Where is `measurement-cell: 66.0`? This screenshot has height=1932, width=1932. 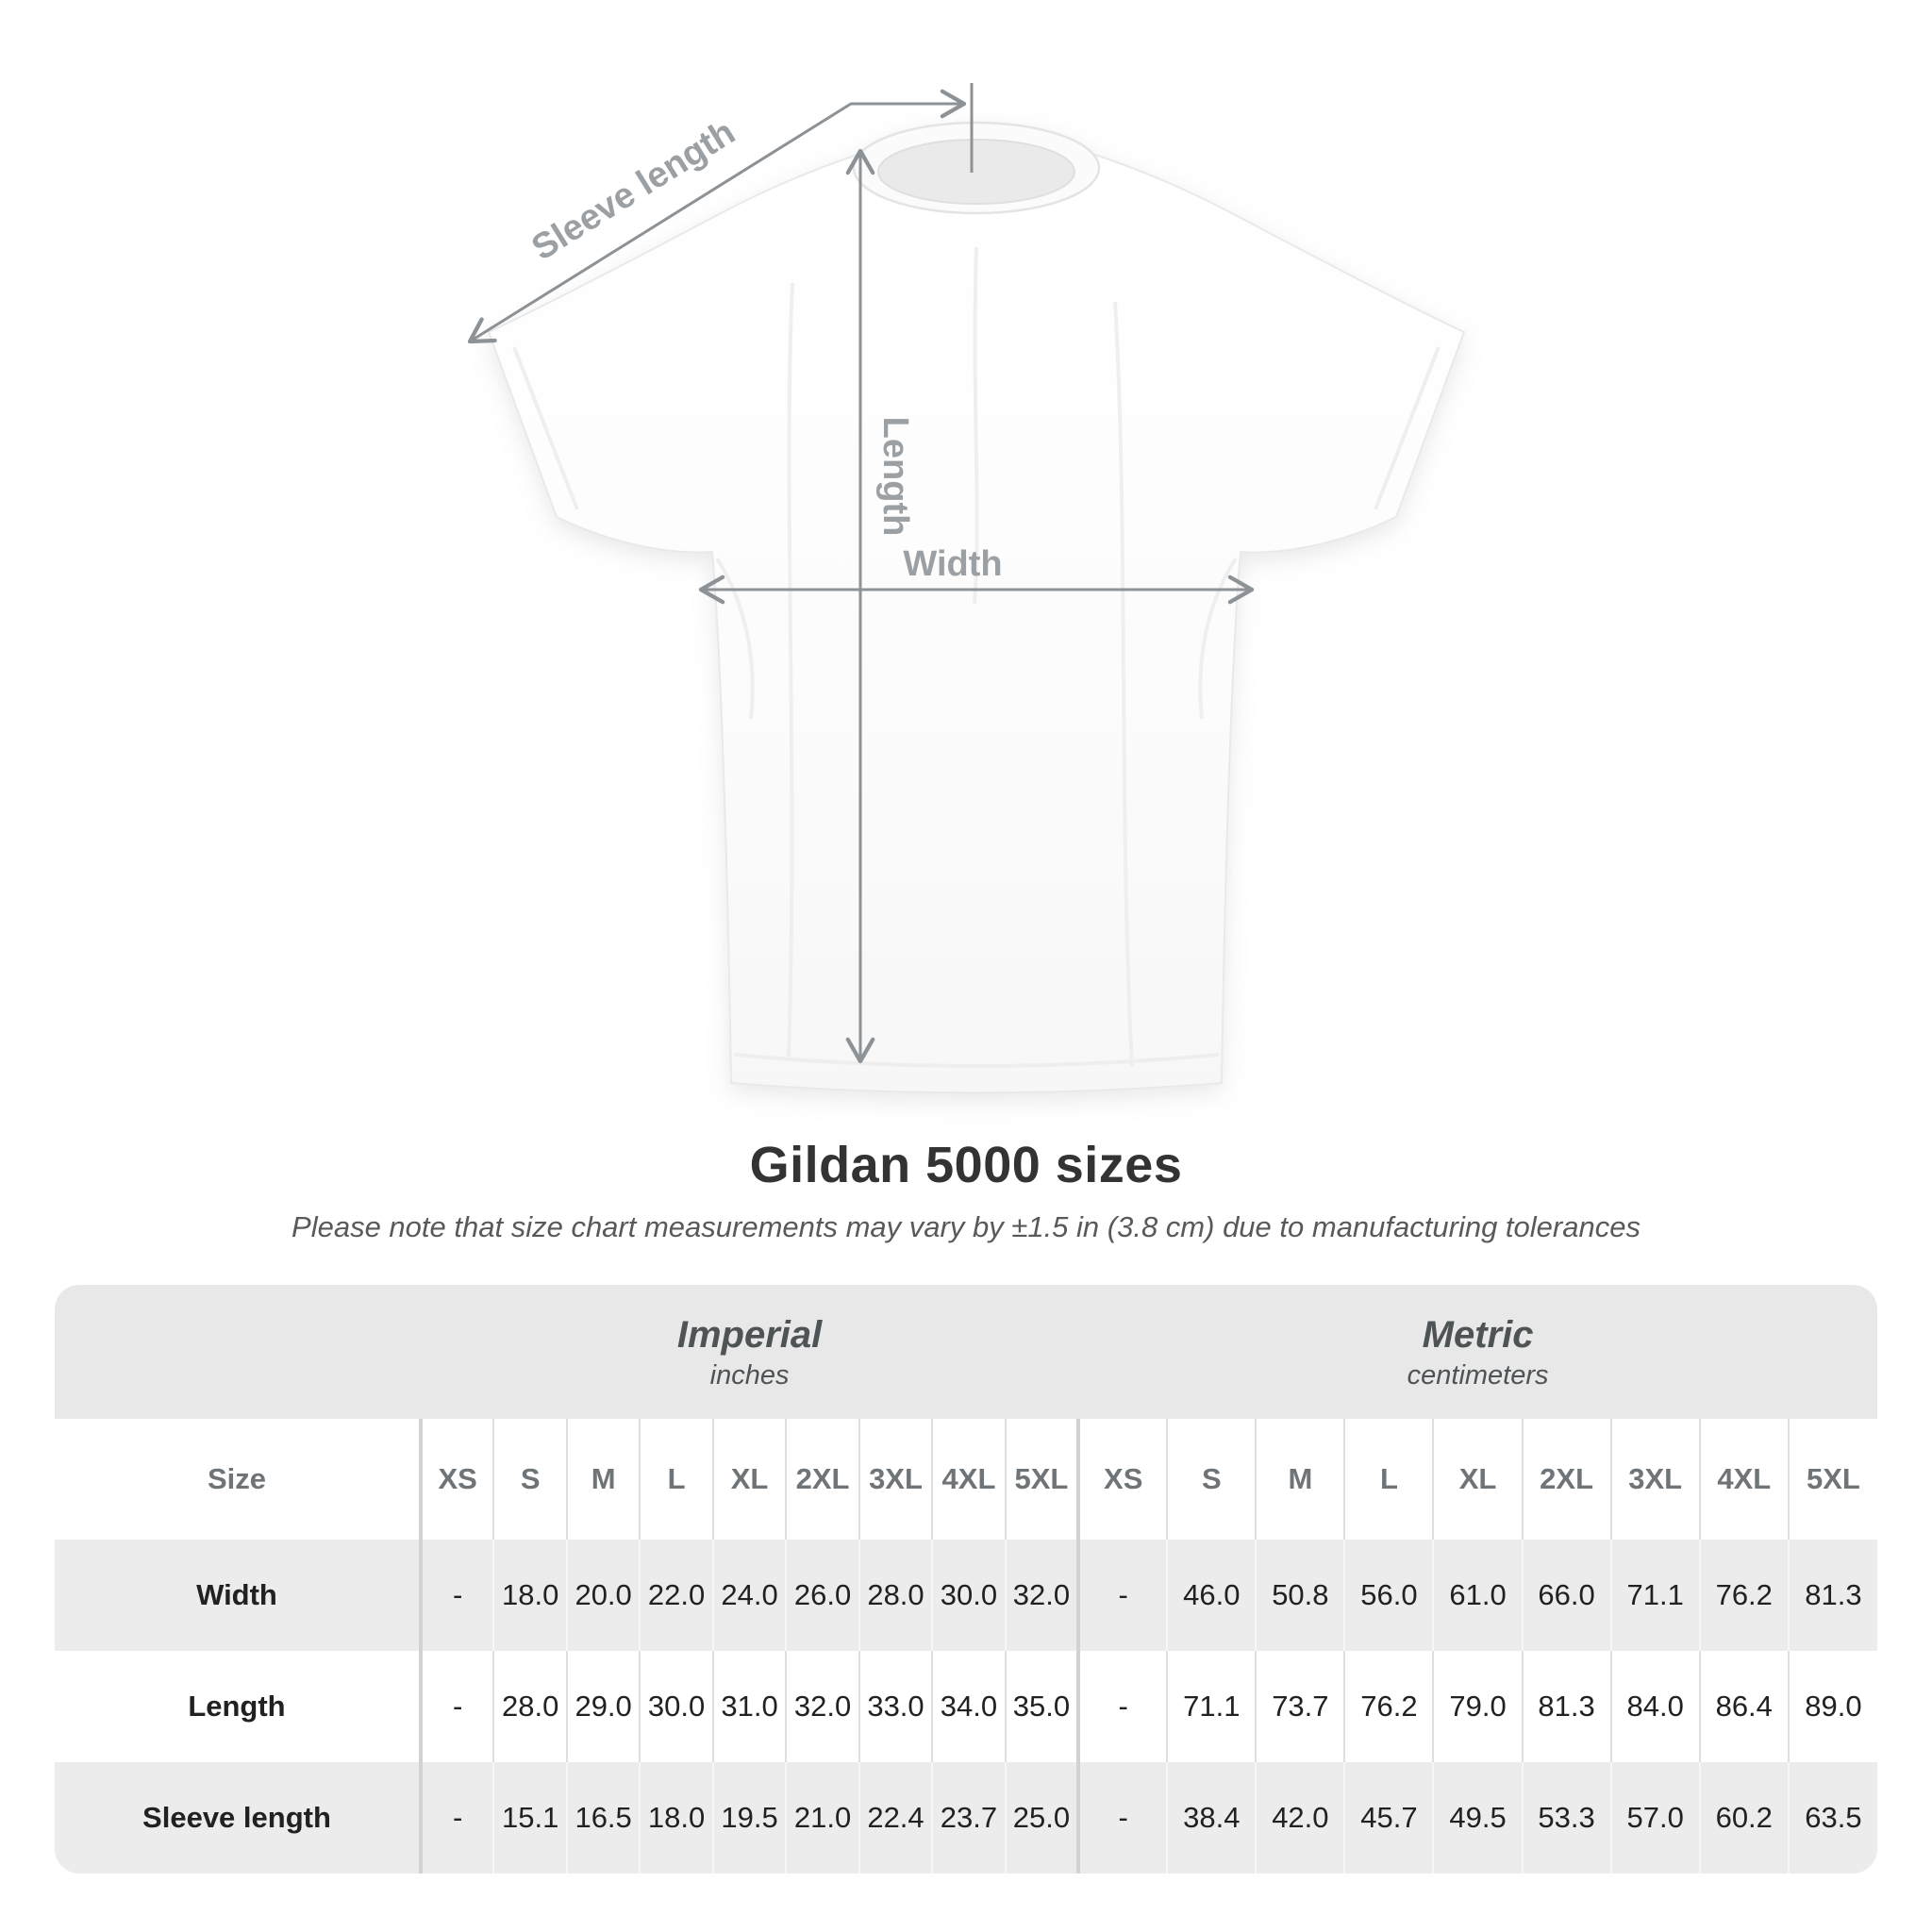
measurement-cell: 66.0 is located at coordinates (1566, 1596).